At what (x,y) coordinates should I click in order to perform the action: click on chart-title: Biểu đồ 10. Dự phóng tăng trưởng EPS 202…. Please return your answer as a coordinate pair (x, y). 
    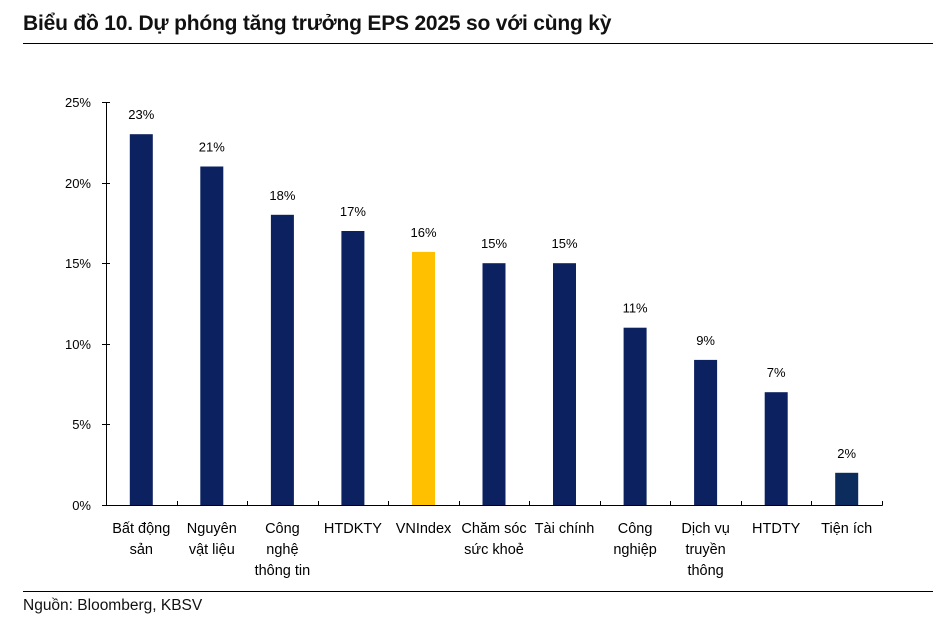
    Looking at the image, I should click on (317, 23).